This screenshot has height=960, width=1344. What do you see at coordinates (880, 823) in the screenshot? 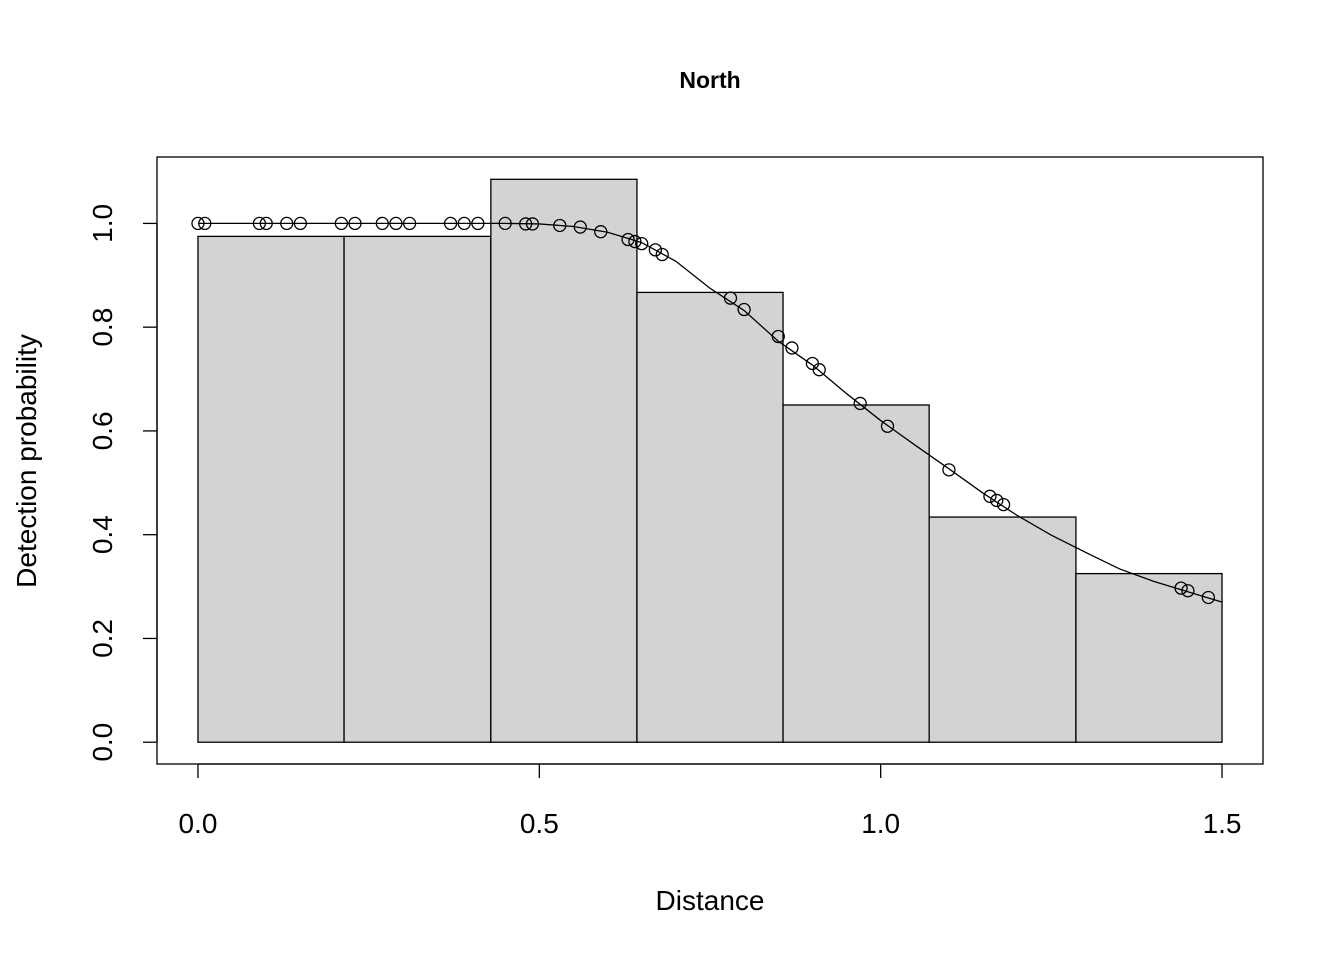
I see `x-tick-label: 1.0` at bounding box center [880, 823].